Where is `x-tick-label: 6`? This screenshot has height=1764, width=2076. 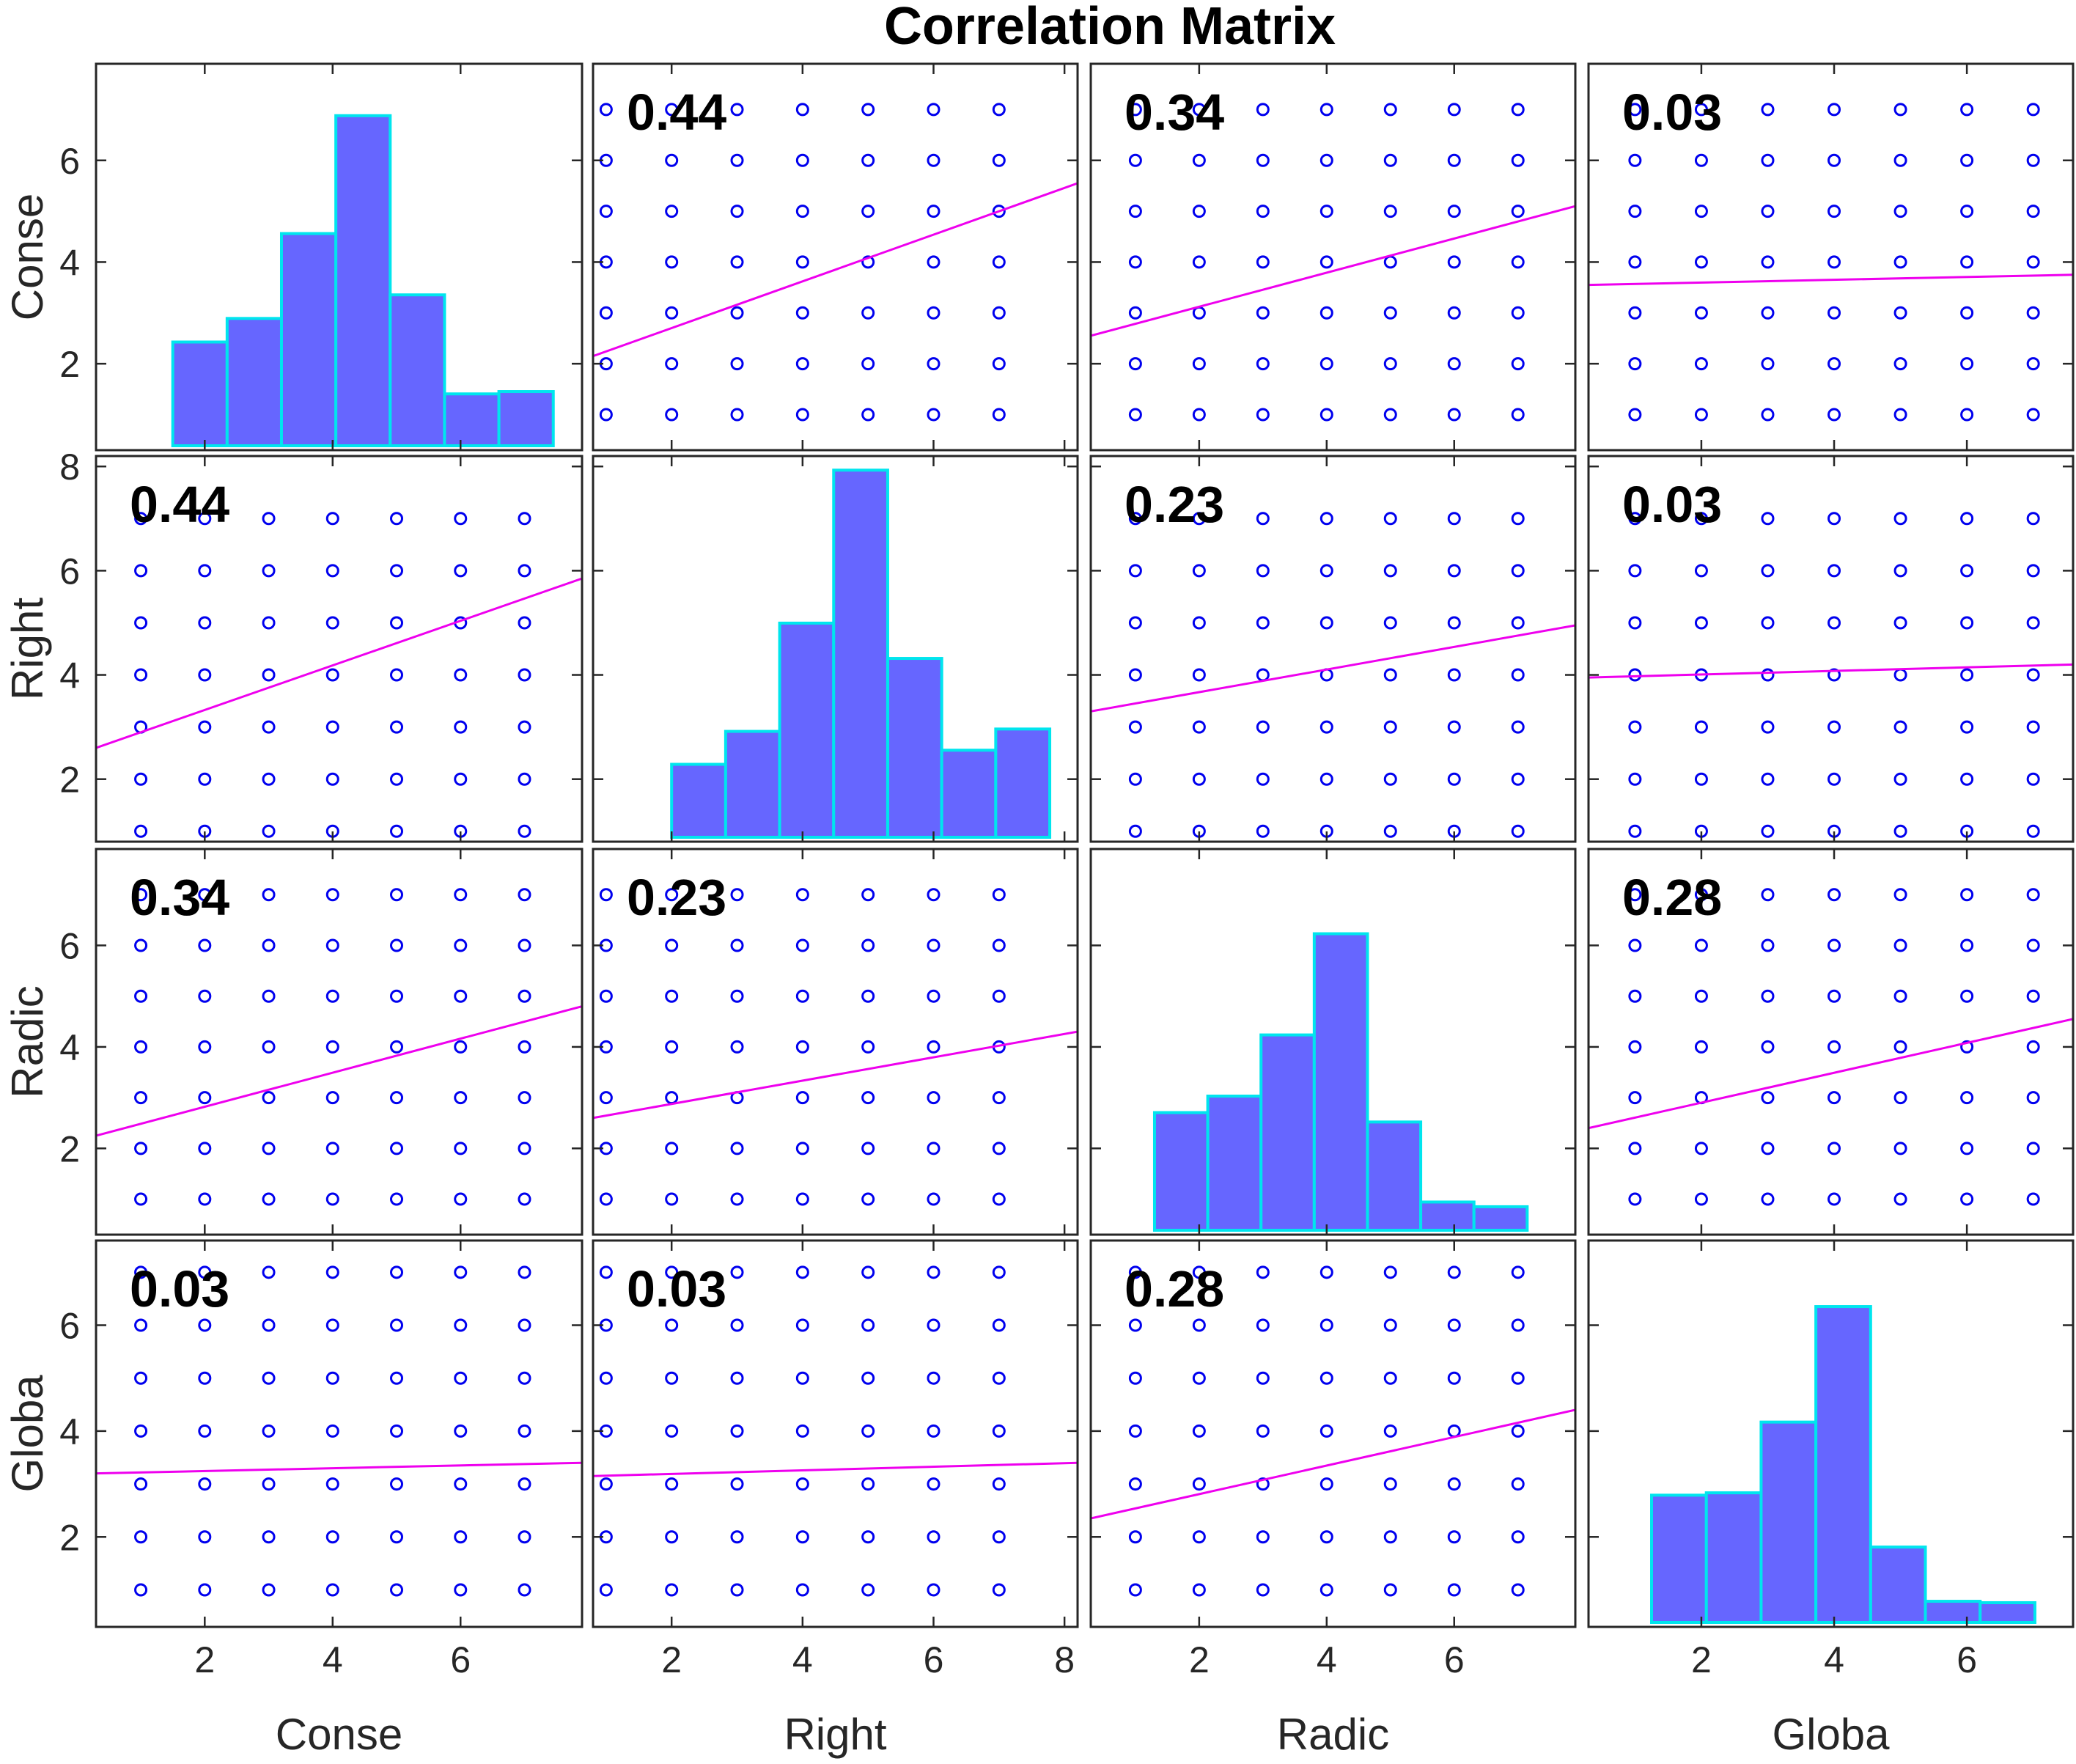
x-tick-label: 6 is located at coordinates (1967, 1659).